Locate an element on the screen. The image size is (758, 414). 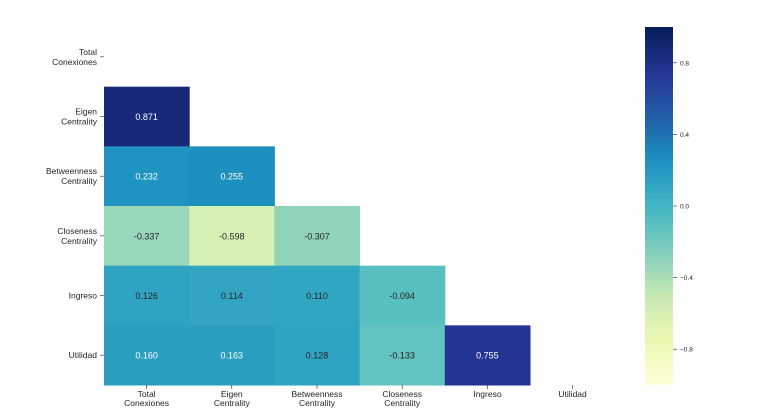
cell-value-label: -0.133 is located at coordinates (402, 356).